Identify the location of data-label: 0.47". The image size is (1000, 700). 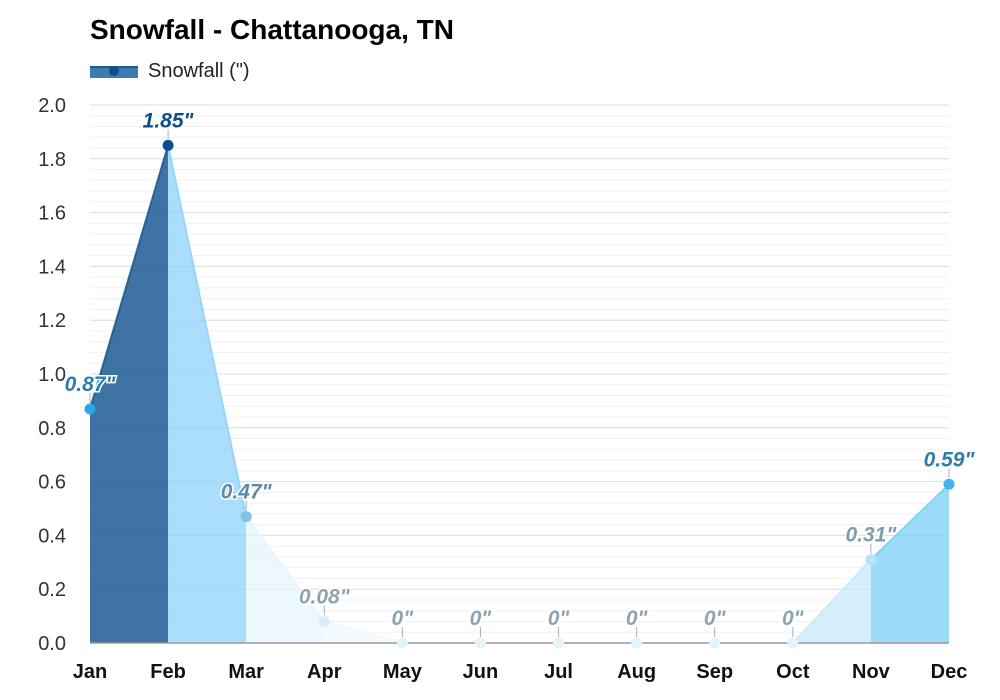
(247, 492).